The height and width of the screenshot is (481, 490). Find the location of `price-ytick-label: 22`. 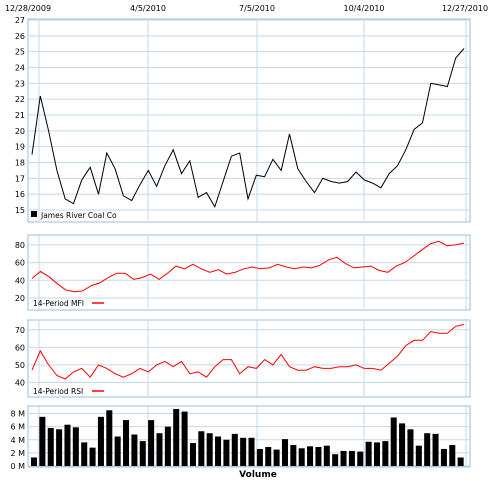

price-ytick-label: 22 is located at coordinates (20, 99).